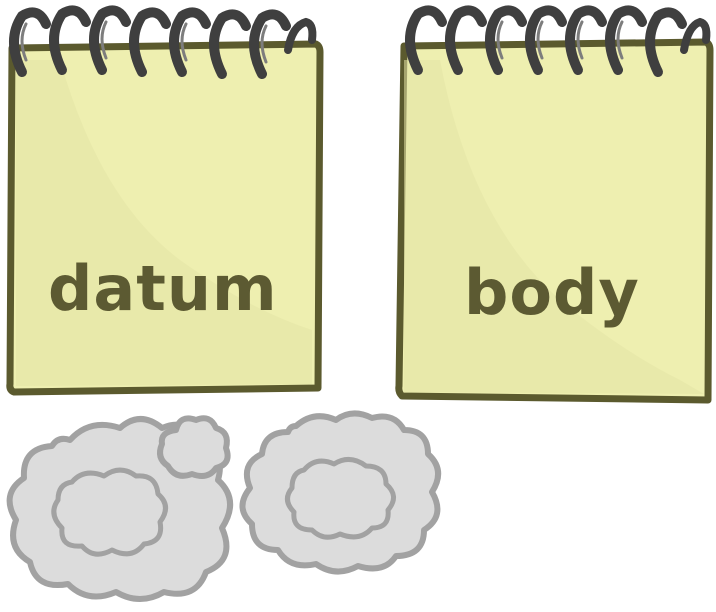 Image resolution: width=716 pixels, height=612 pixels. What do you see at coordinates (163, 42) in the screenshot?
I see `spiral-rings-left` at bounding box center [163, 42].